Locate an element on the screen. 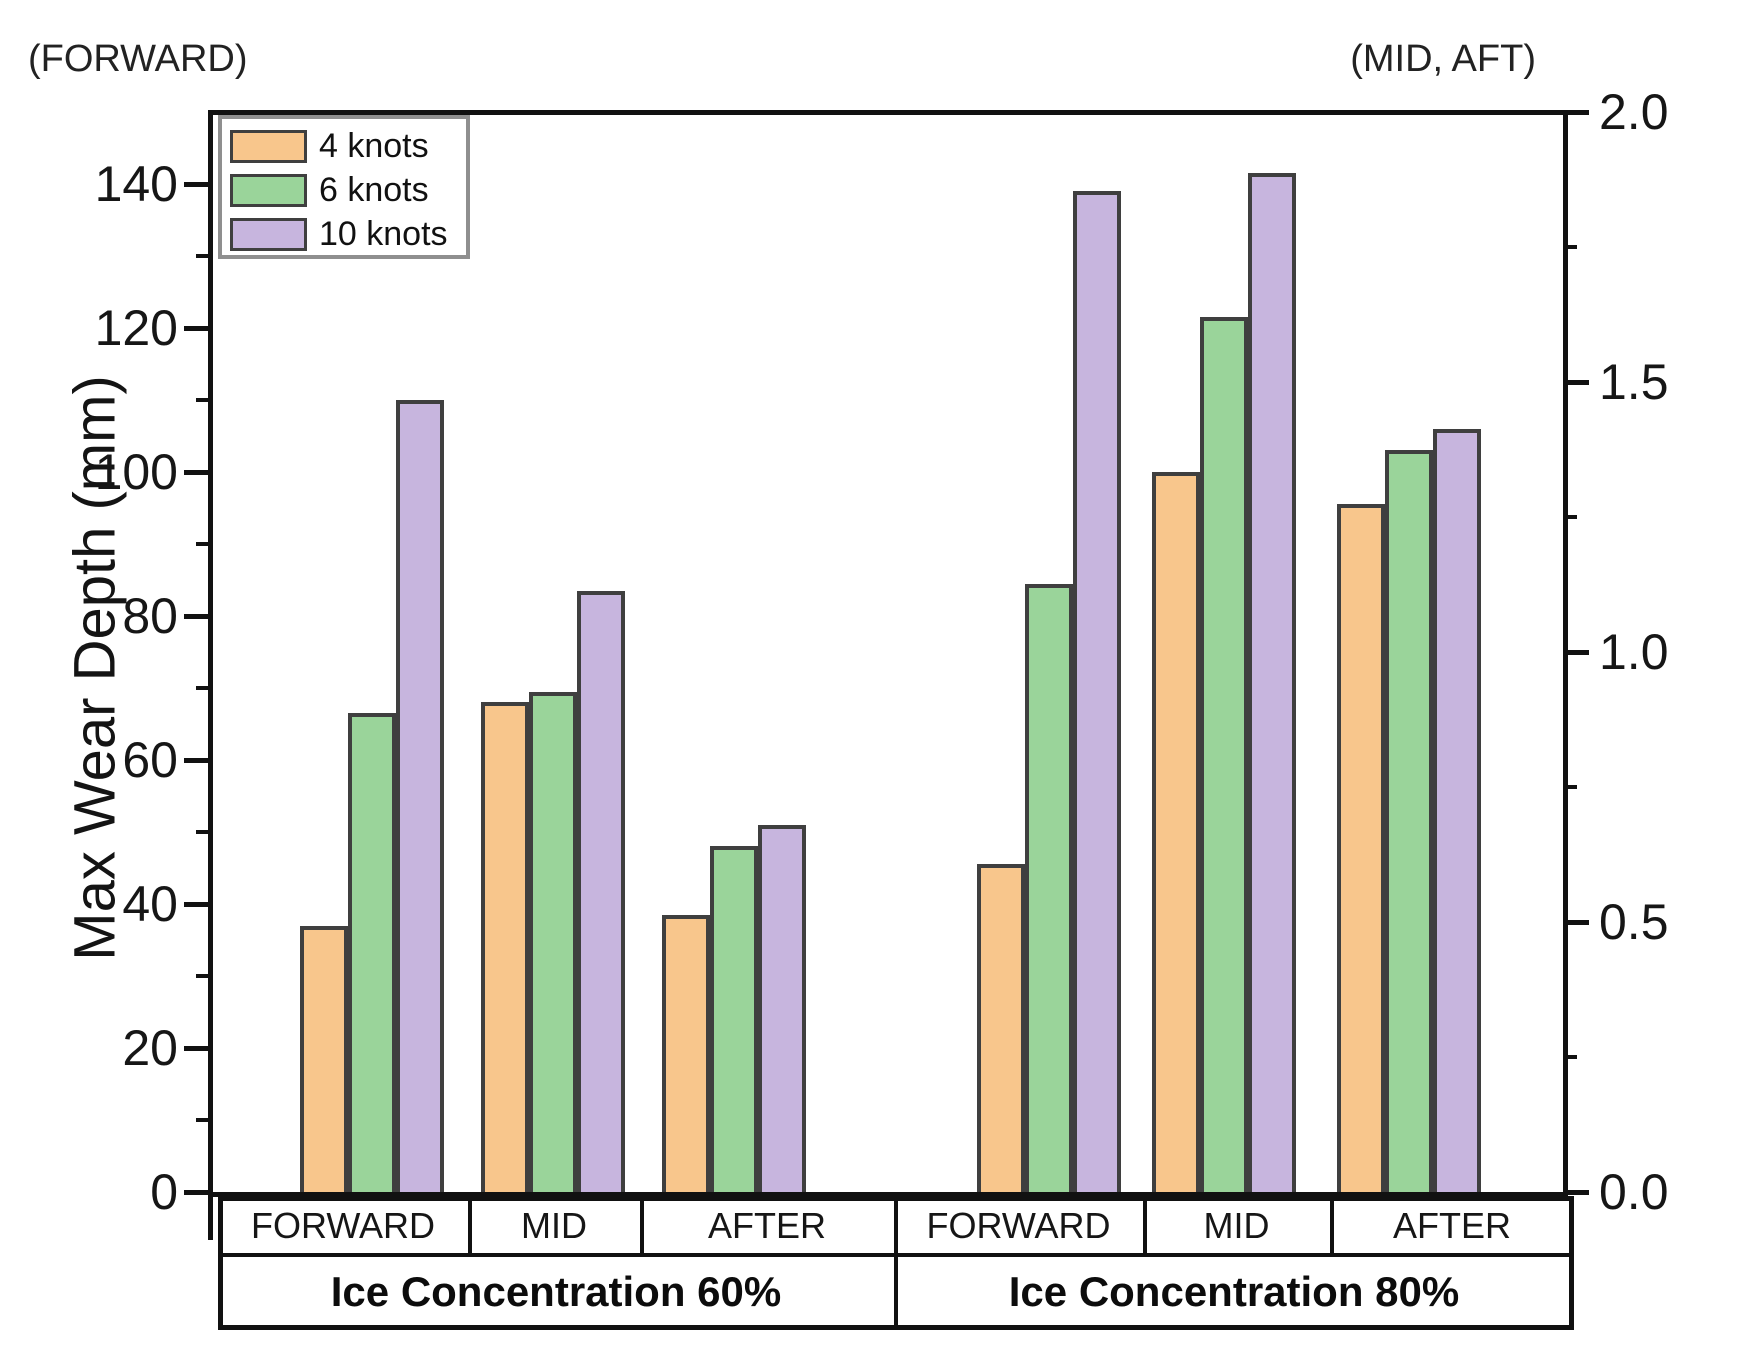 This screenshot has width=1738, height=1366. legend-label: 10 knots is located at coordinates (383, 234).